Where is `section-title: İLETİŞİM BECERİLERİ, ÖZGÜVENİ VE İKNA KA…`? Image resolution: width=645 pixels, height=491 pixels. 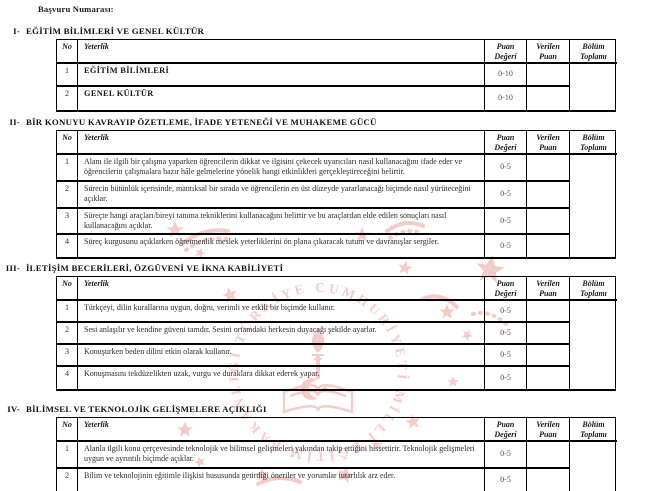 section-title: İLETİŞİM BECERİLERİ, ÖZGÜVENİ VE İKNA KA… is located at coordinates (155, 268).